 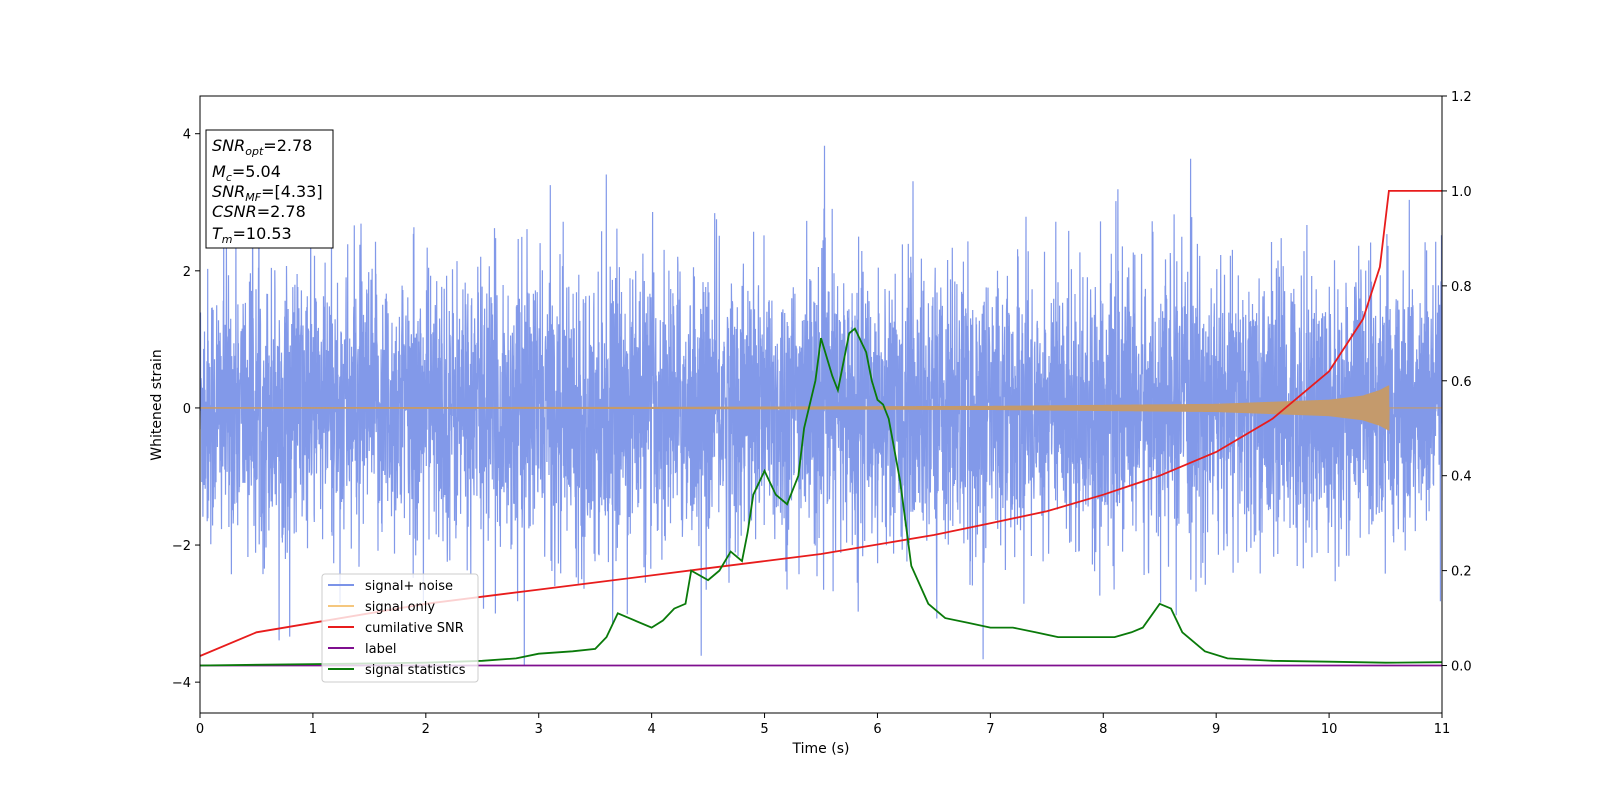 I want to click on info-snr-mf-subscript: MF, so click(x=253, y=197).